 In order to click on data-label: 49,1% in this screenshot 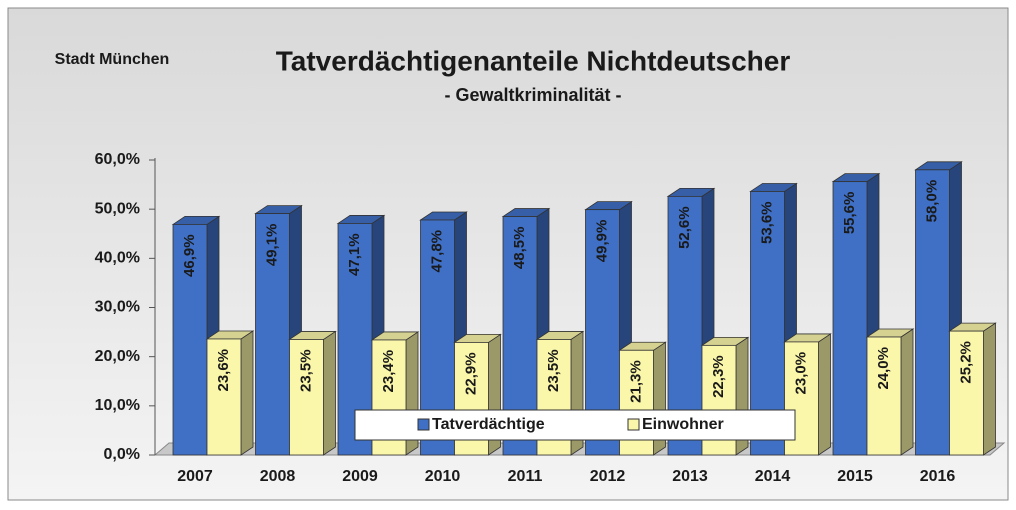, I will do `click(271, 245)`.